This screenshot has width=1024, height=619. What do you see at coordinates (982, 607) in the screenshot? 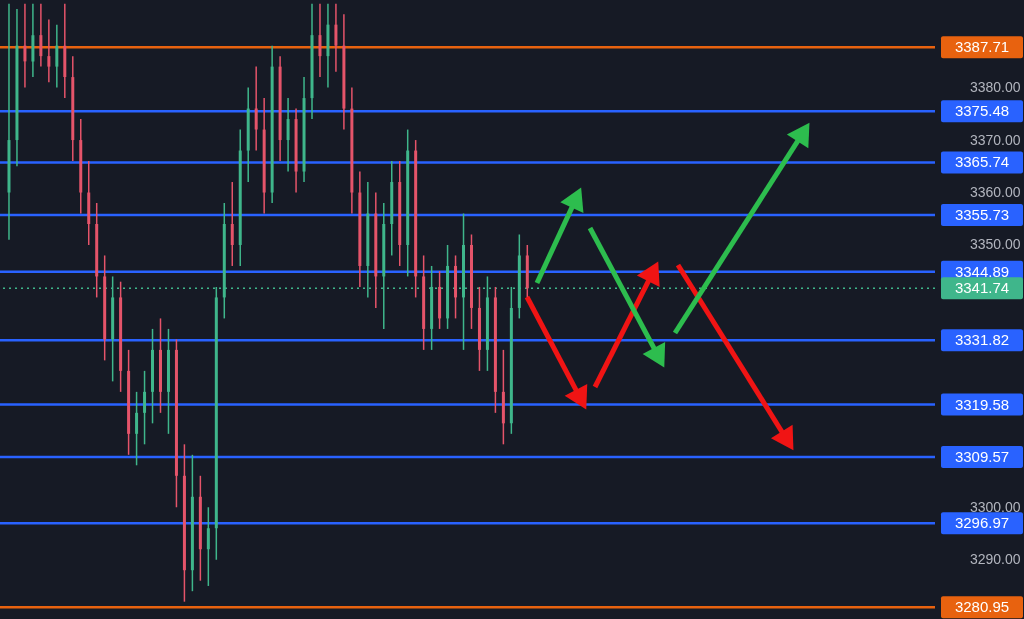
I see `ref-line-label: 3280.95` at bounding box center [982, 607].